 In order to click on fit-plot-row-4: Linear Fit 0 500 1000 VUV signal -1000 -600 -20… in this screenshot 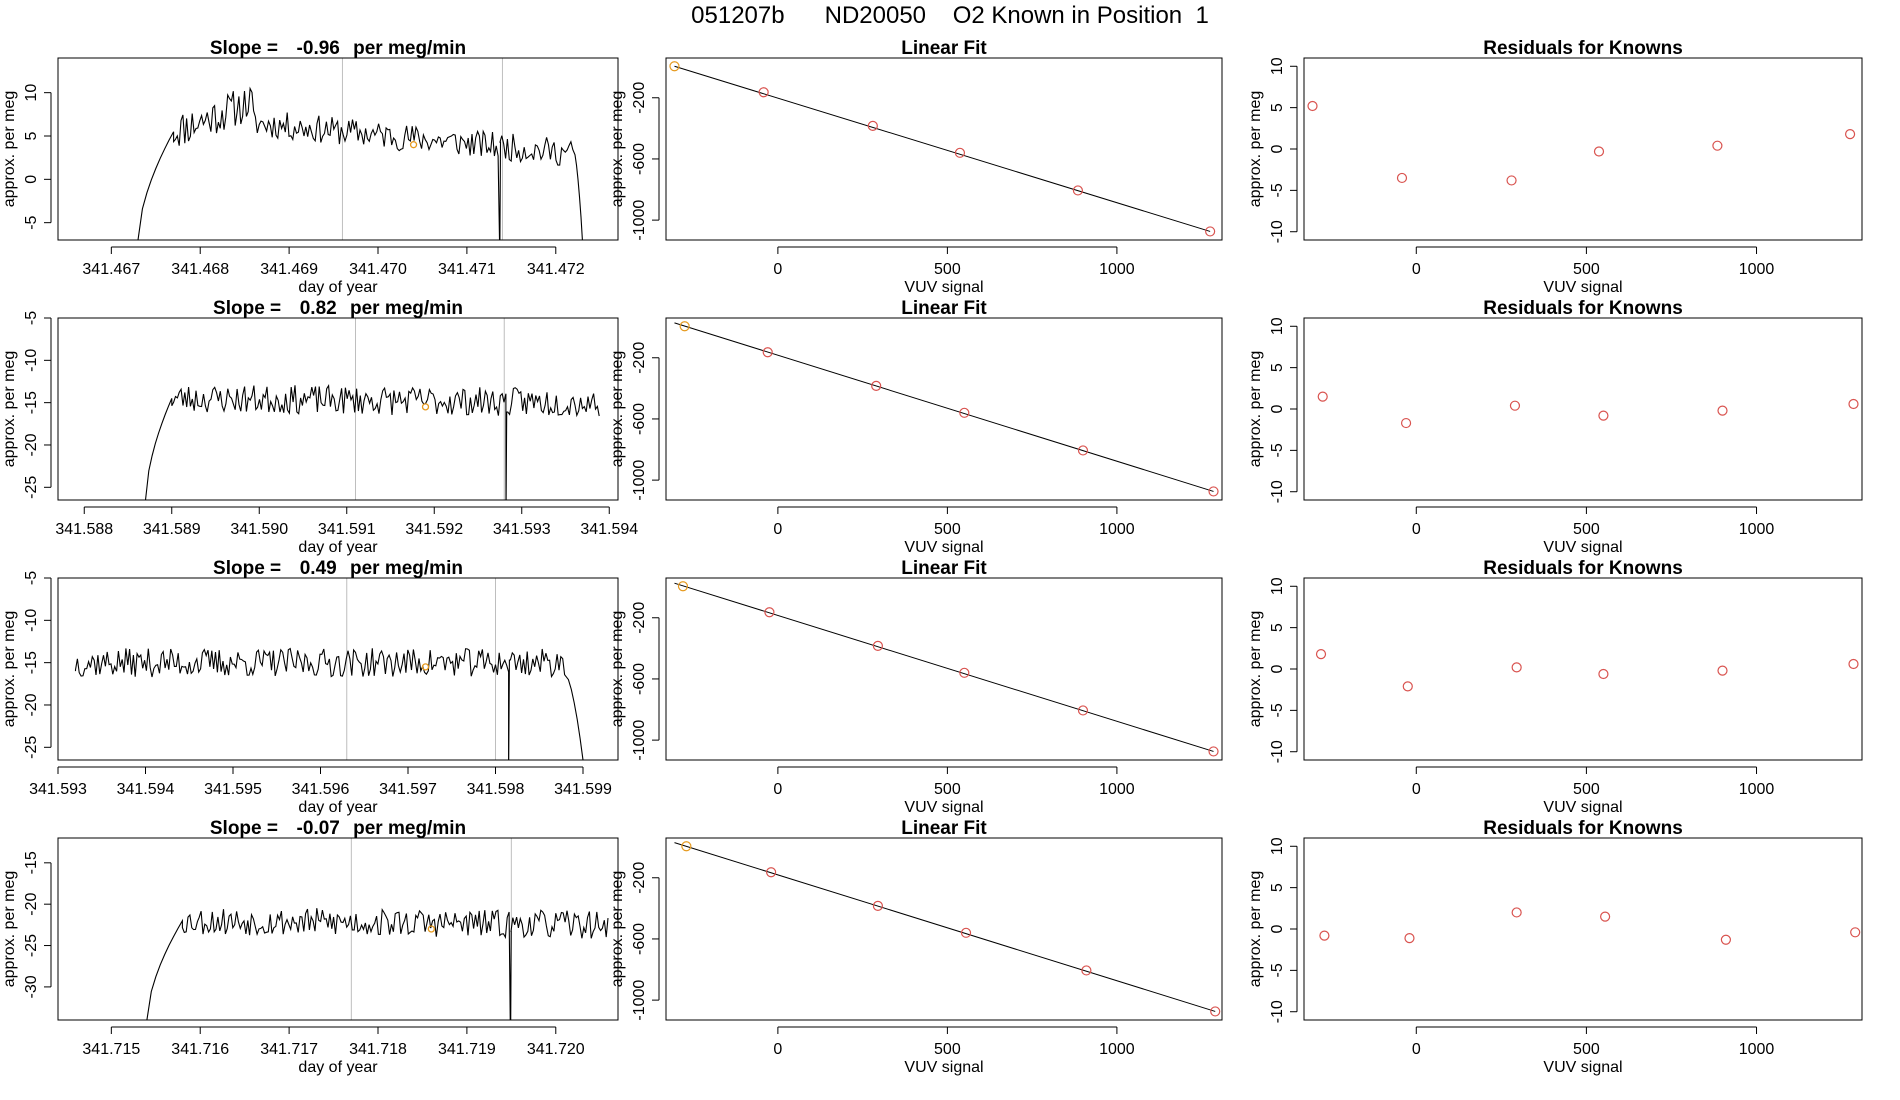, I will do `click(916, 947)`.